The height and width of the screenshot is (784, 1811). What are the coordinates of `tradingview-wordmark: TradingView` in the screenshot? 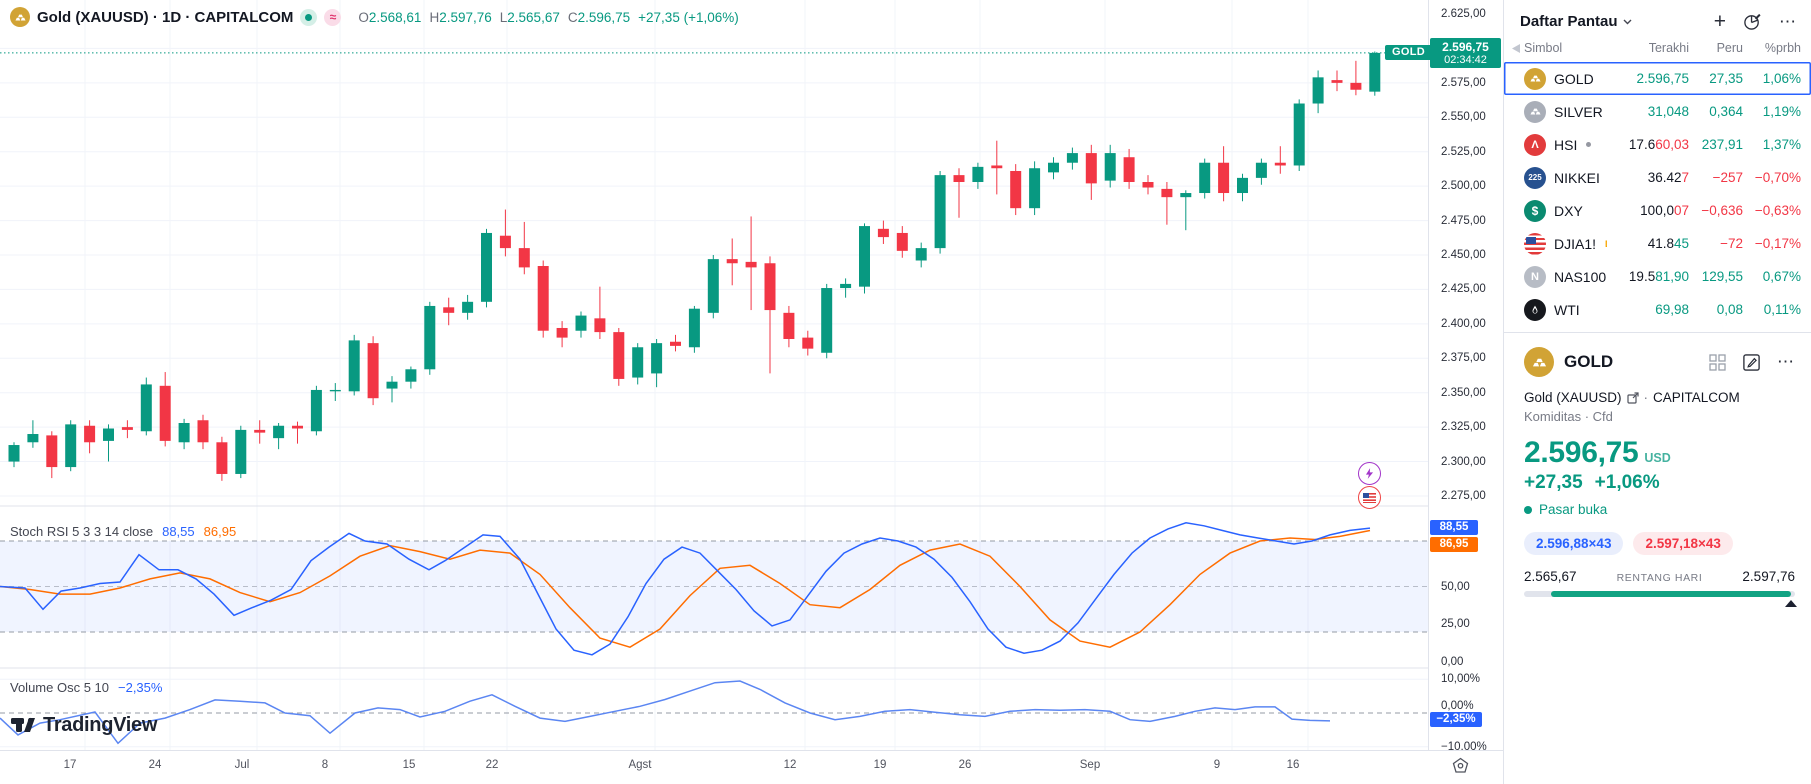 It's located at (100, 724).